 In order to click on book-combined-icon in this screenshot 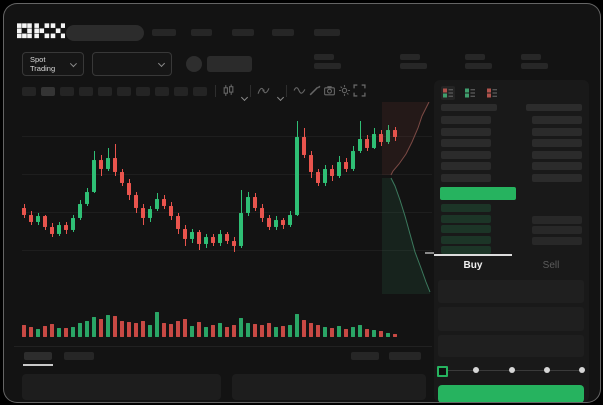, I will do `click(448, 93)`.